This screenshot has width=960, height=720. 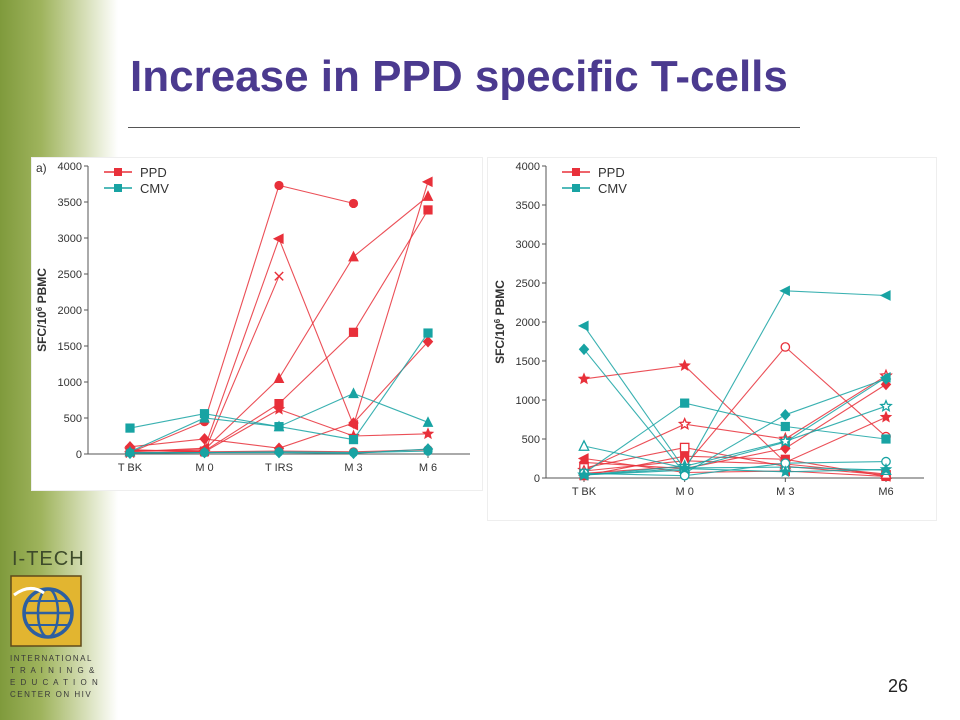 I want to click on x-tick-label: M6, so click(x=885, y=492).